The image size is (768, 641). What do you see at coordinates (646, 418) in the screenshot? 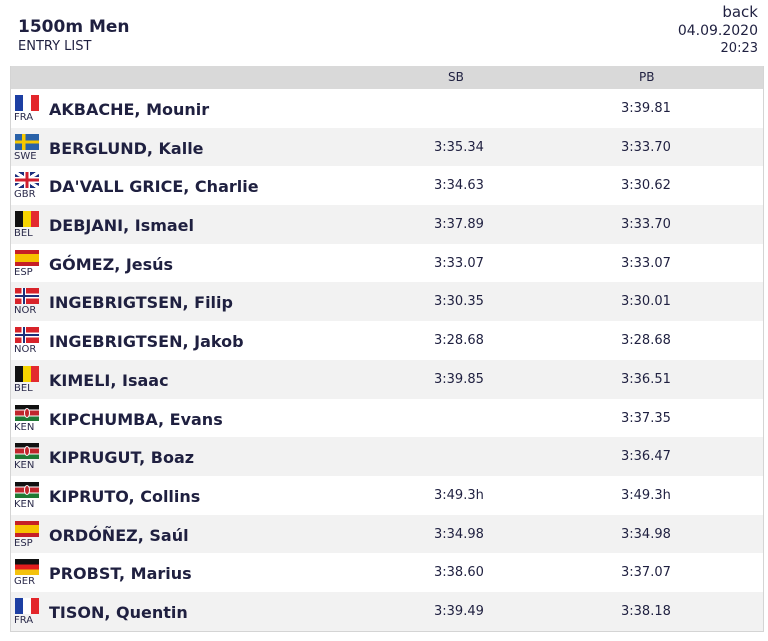
I see `personal-best: 3:37.35` at bounding box center [646, 418].